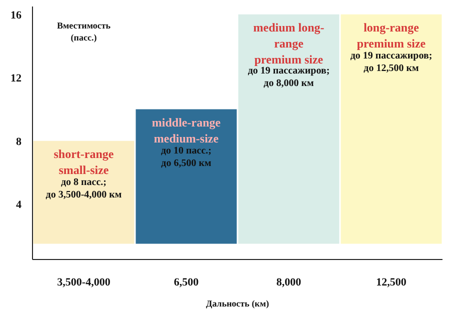 This screenshot has width=456, height=311. I want to click on annotation: medium long- range premium size, so click(288, 43).